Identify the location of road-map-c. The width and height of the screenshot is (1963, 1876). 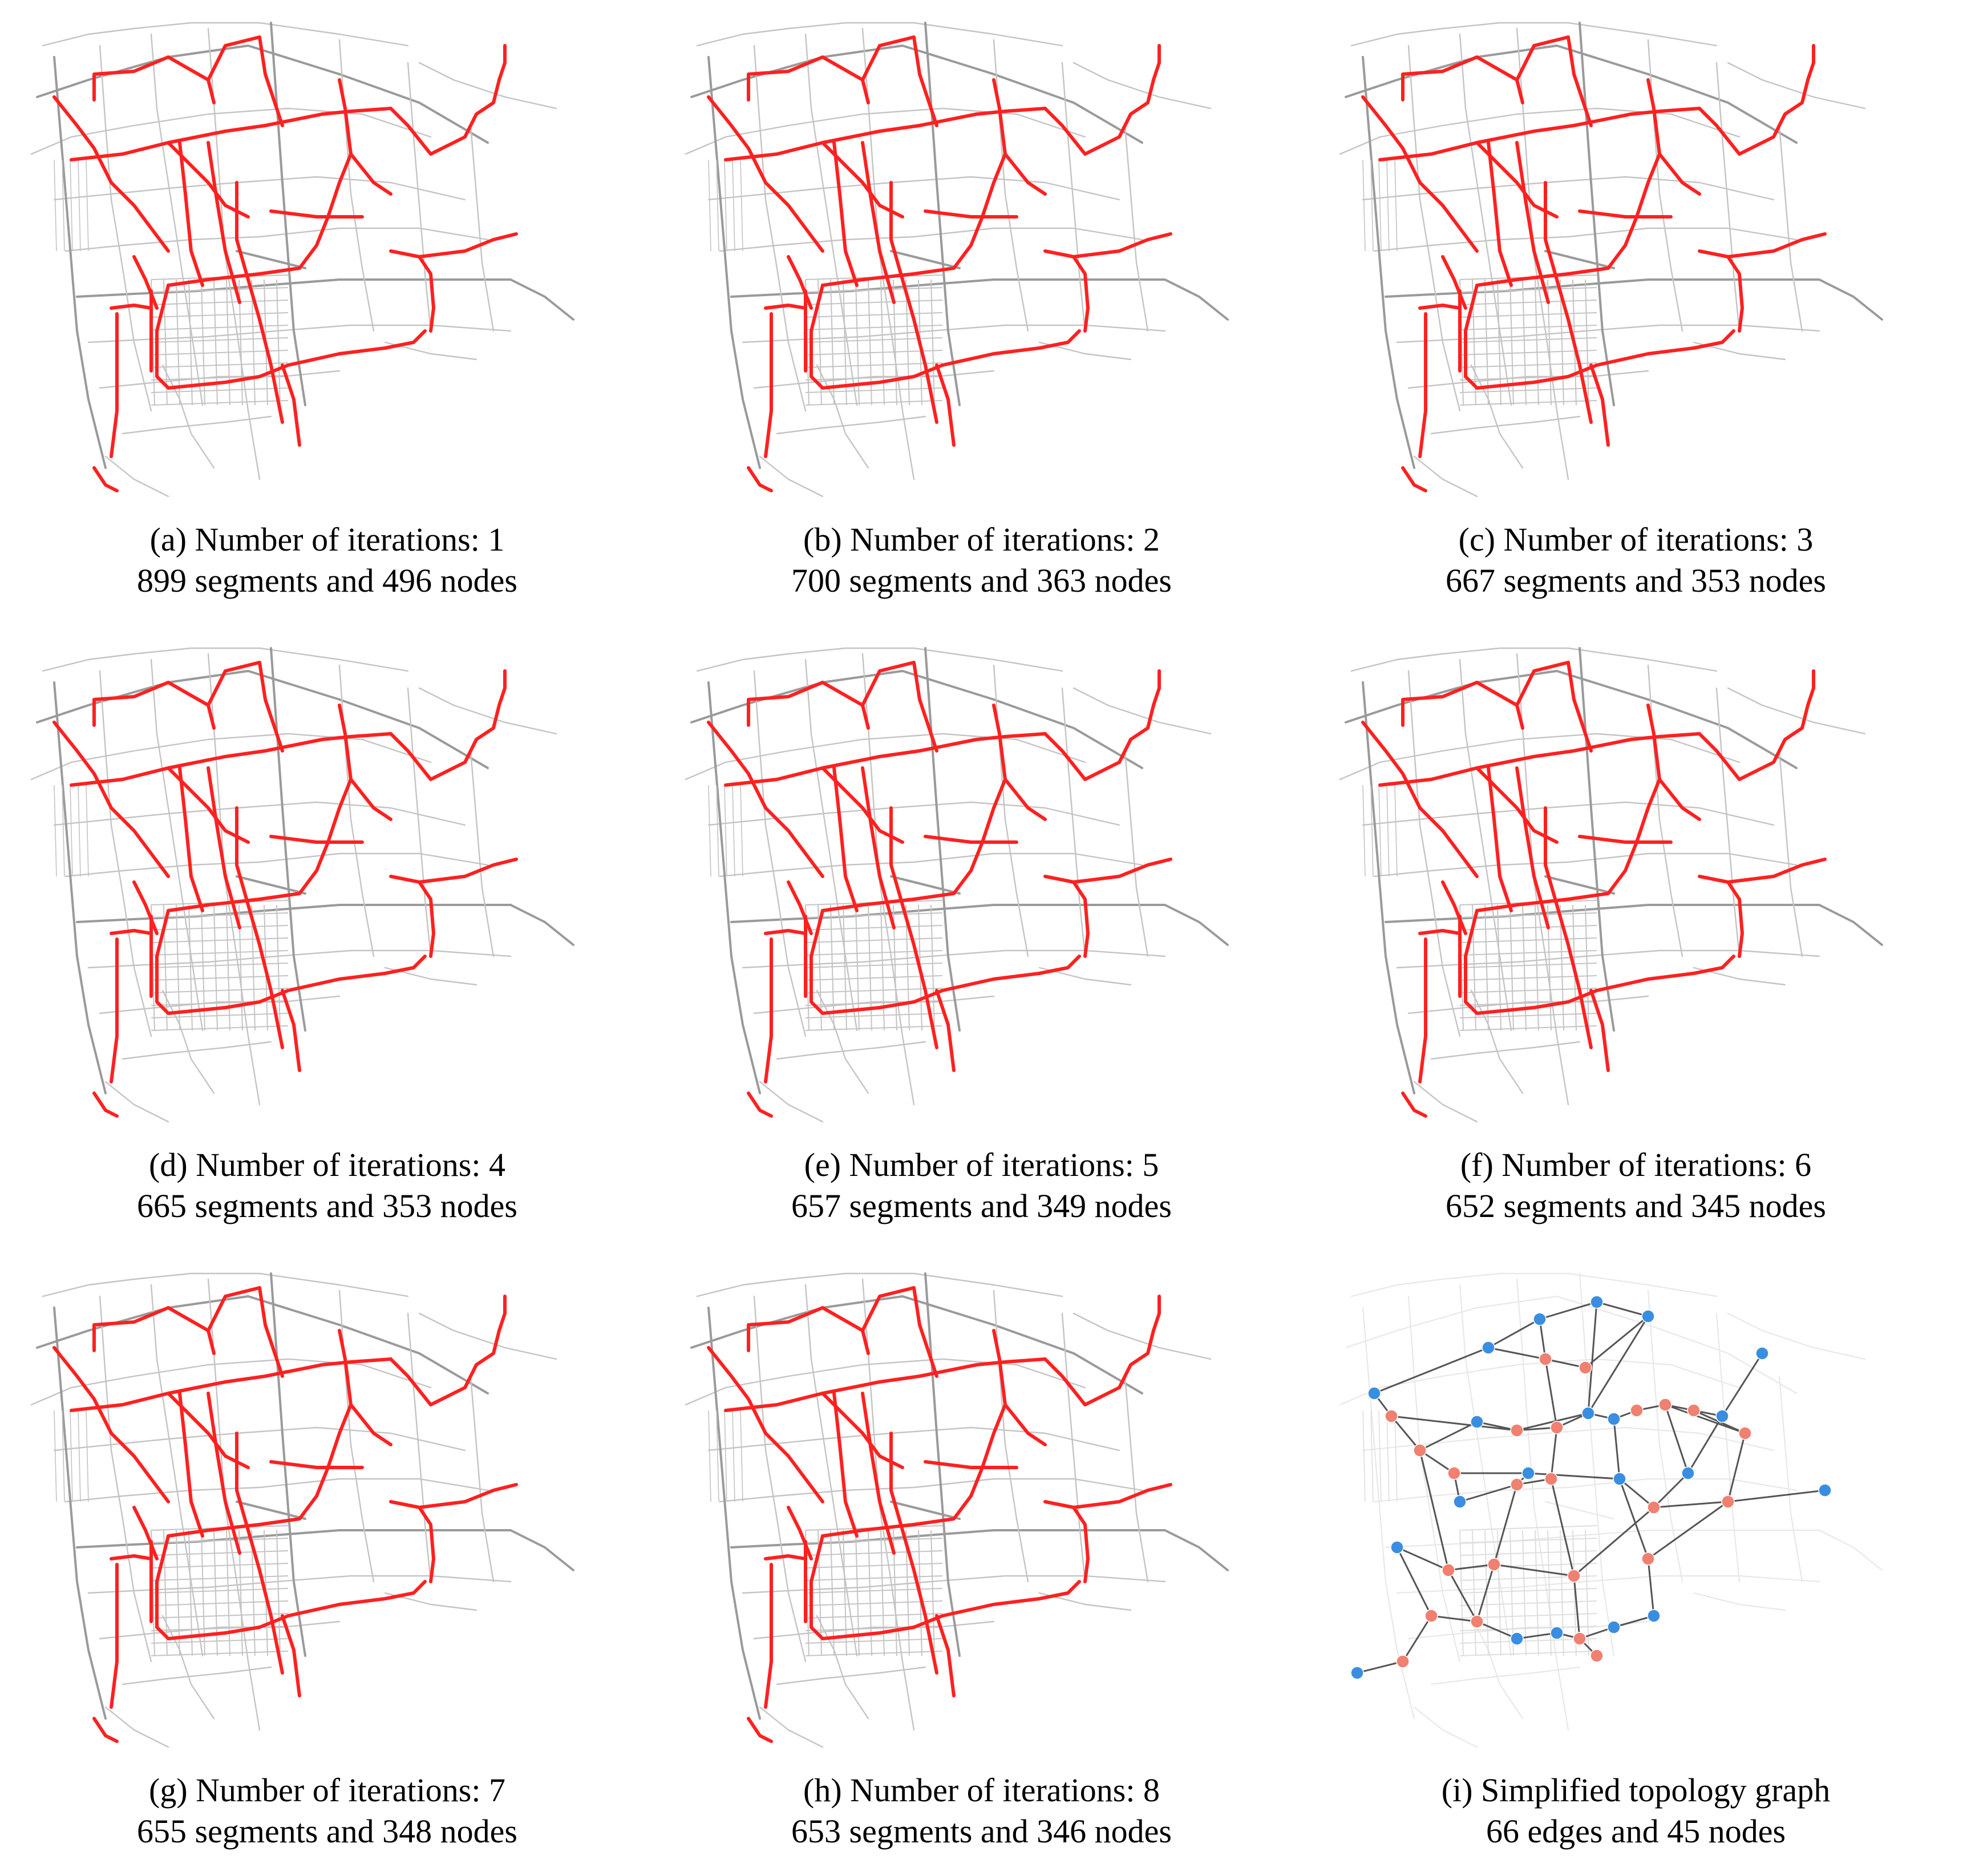
(1611, 260).